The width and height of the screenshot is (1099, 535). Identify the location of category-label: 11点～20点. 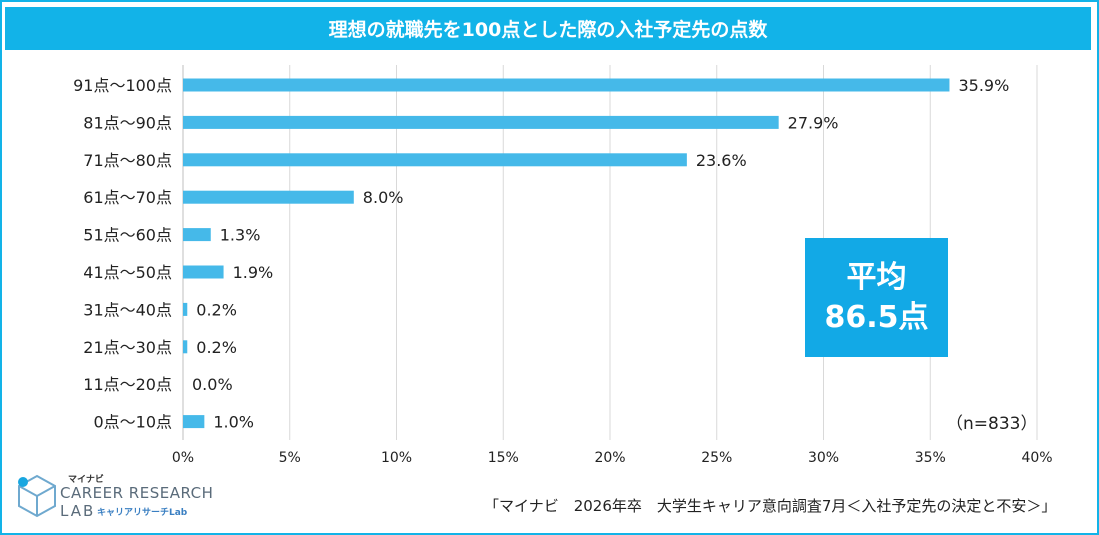
(127, 384).